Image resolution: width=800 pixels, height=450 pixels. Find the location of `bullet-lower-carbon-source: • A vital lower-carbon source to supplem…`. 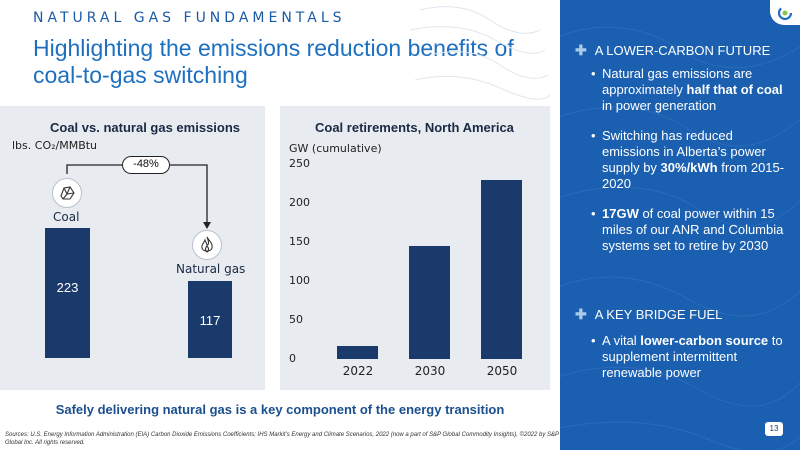

bullet-lower-carbon-source: • A vital lower-carbon source to supplem… is located at coordinates (687, 356).